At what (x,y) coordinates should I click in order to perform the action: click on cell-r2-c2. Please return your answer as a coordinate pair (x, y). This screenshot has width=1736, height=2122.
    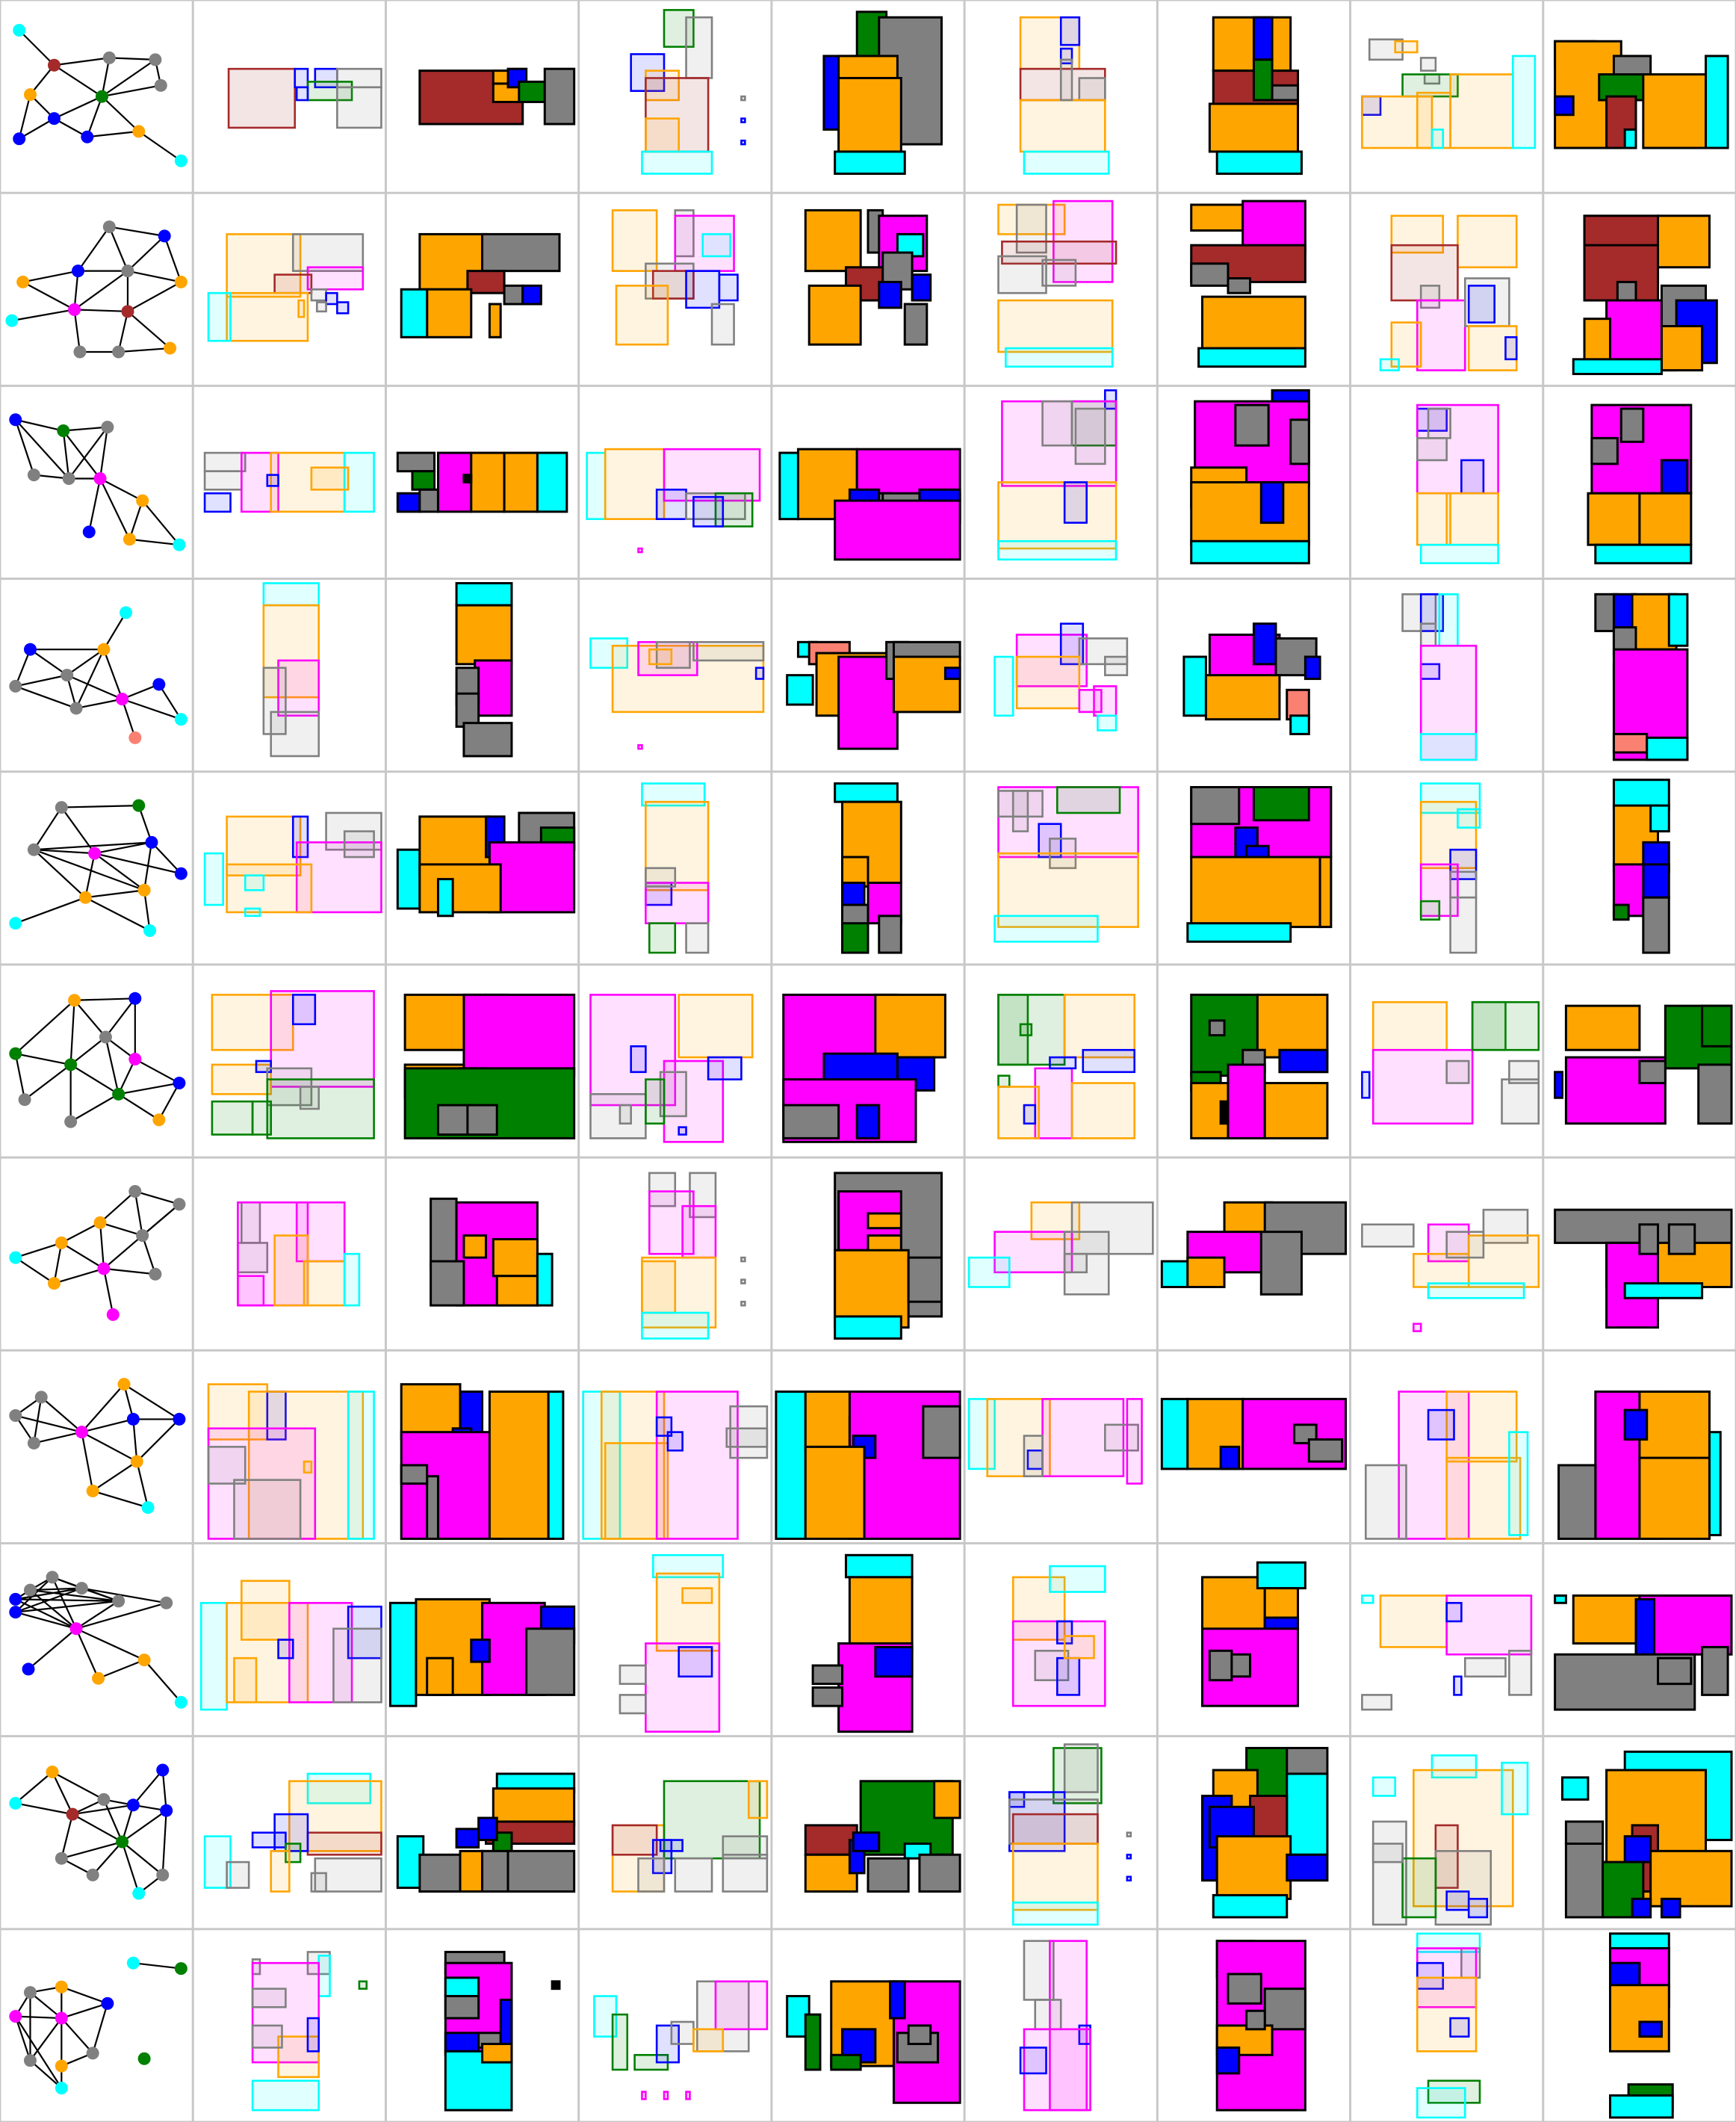
    Looking at the image, I should click on (289, 289).